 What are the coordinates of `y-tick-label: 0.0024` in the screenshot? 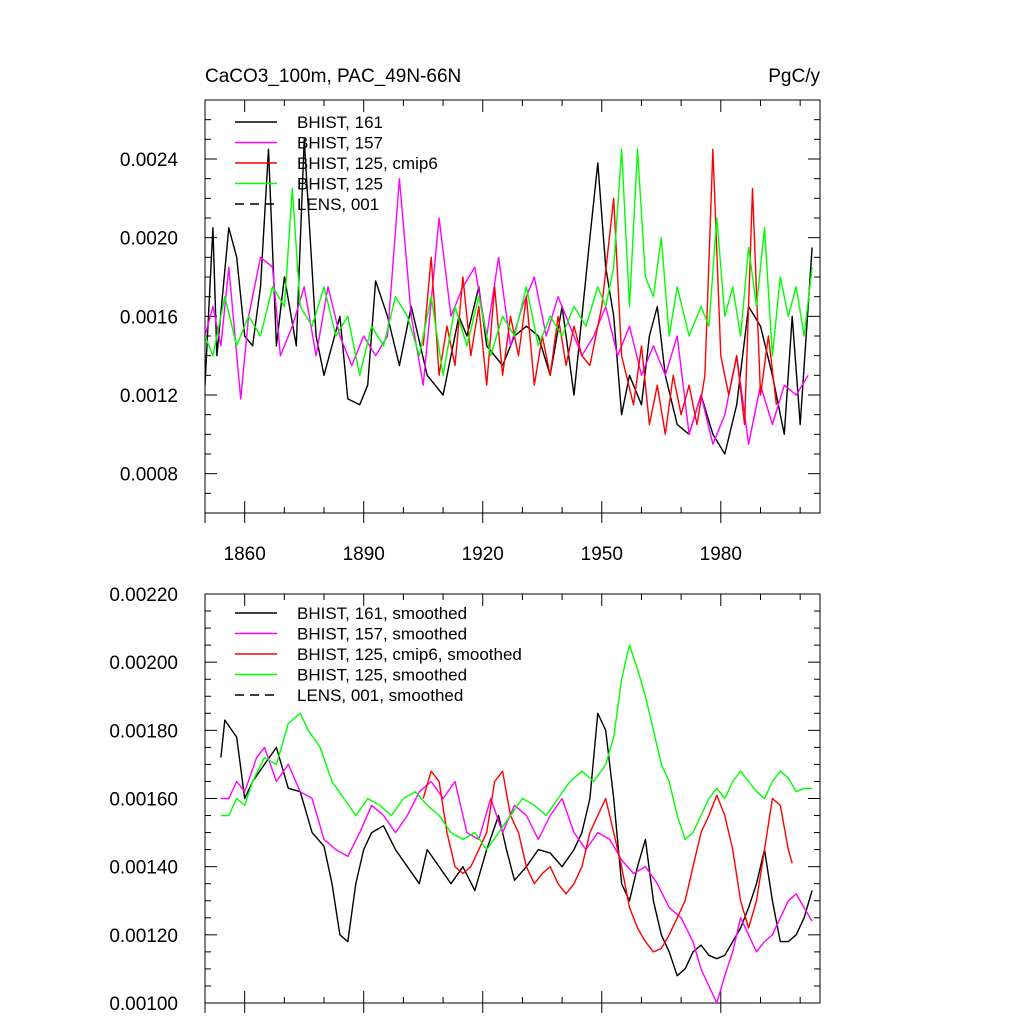 It's located at (149, 160).